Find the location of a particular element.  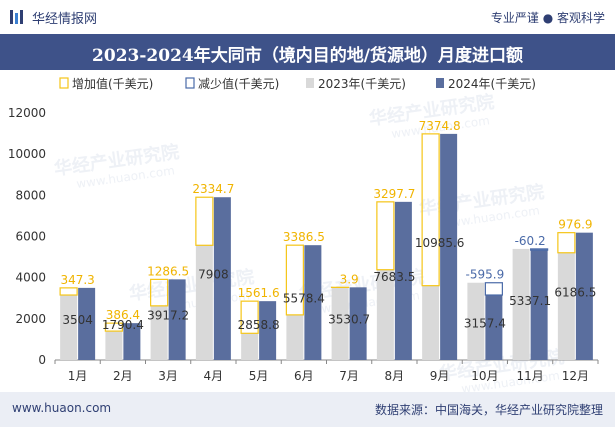

value-2024-label: 3157.4 is located at coordinates (485, 324).